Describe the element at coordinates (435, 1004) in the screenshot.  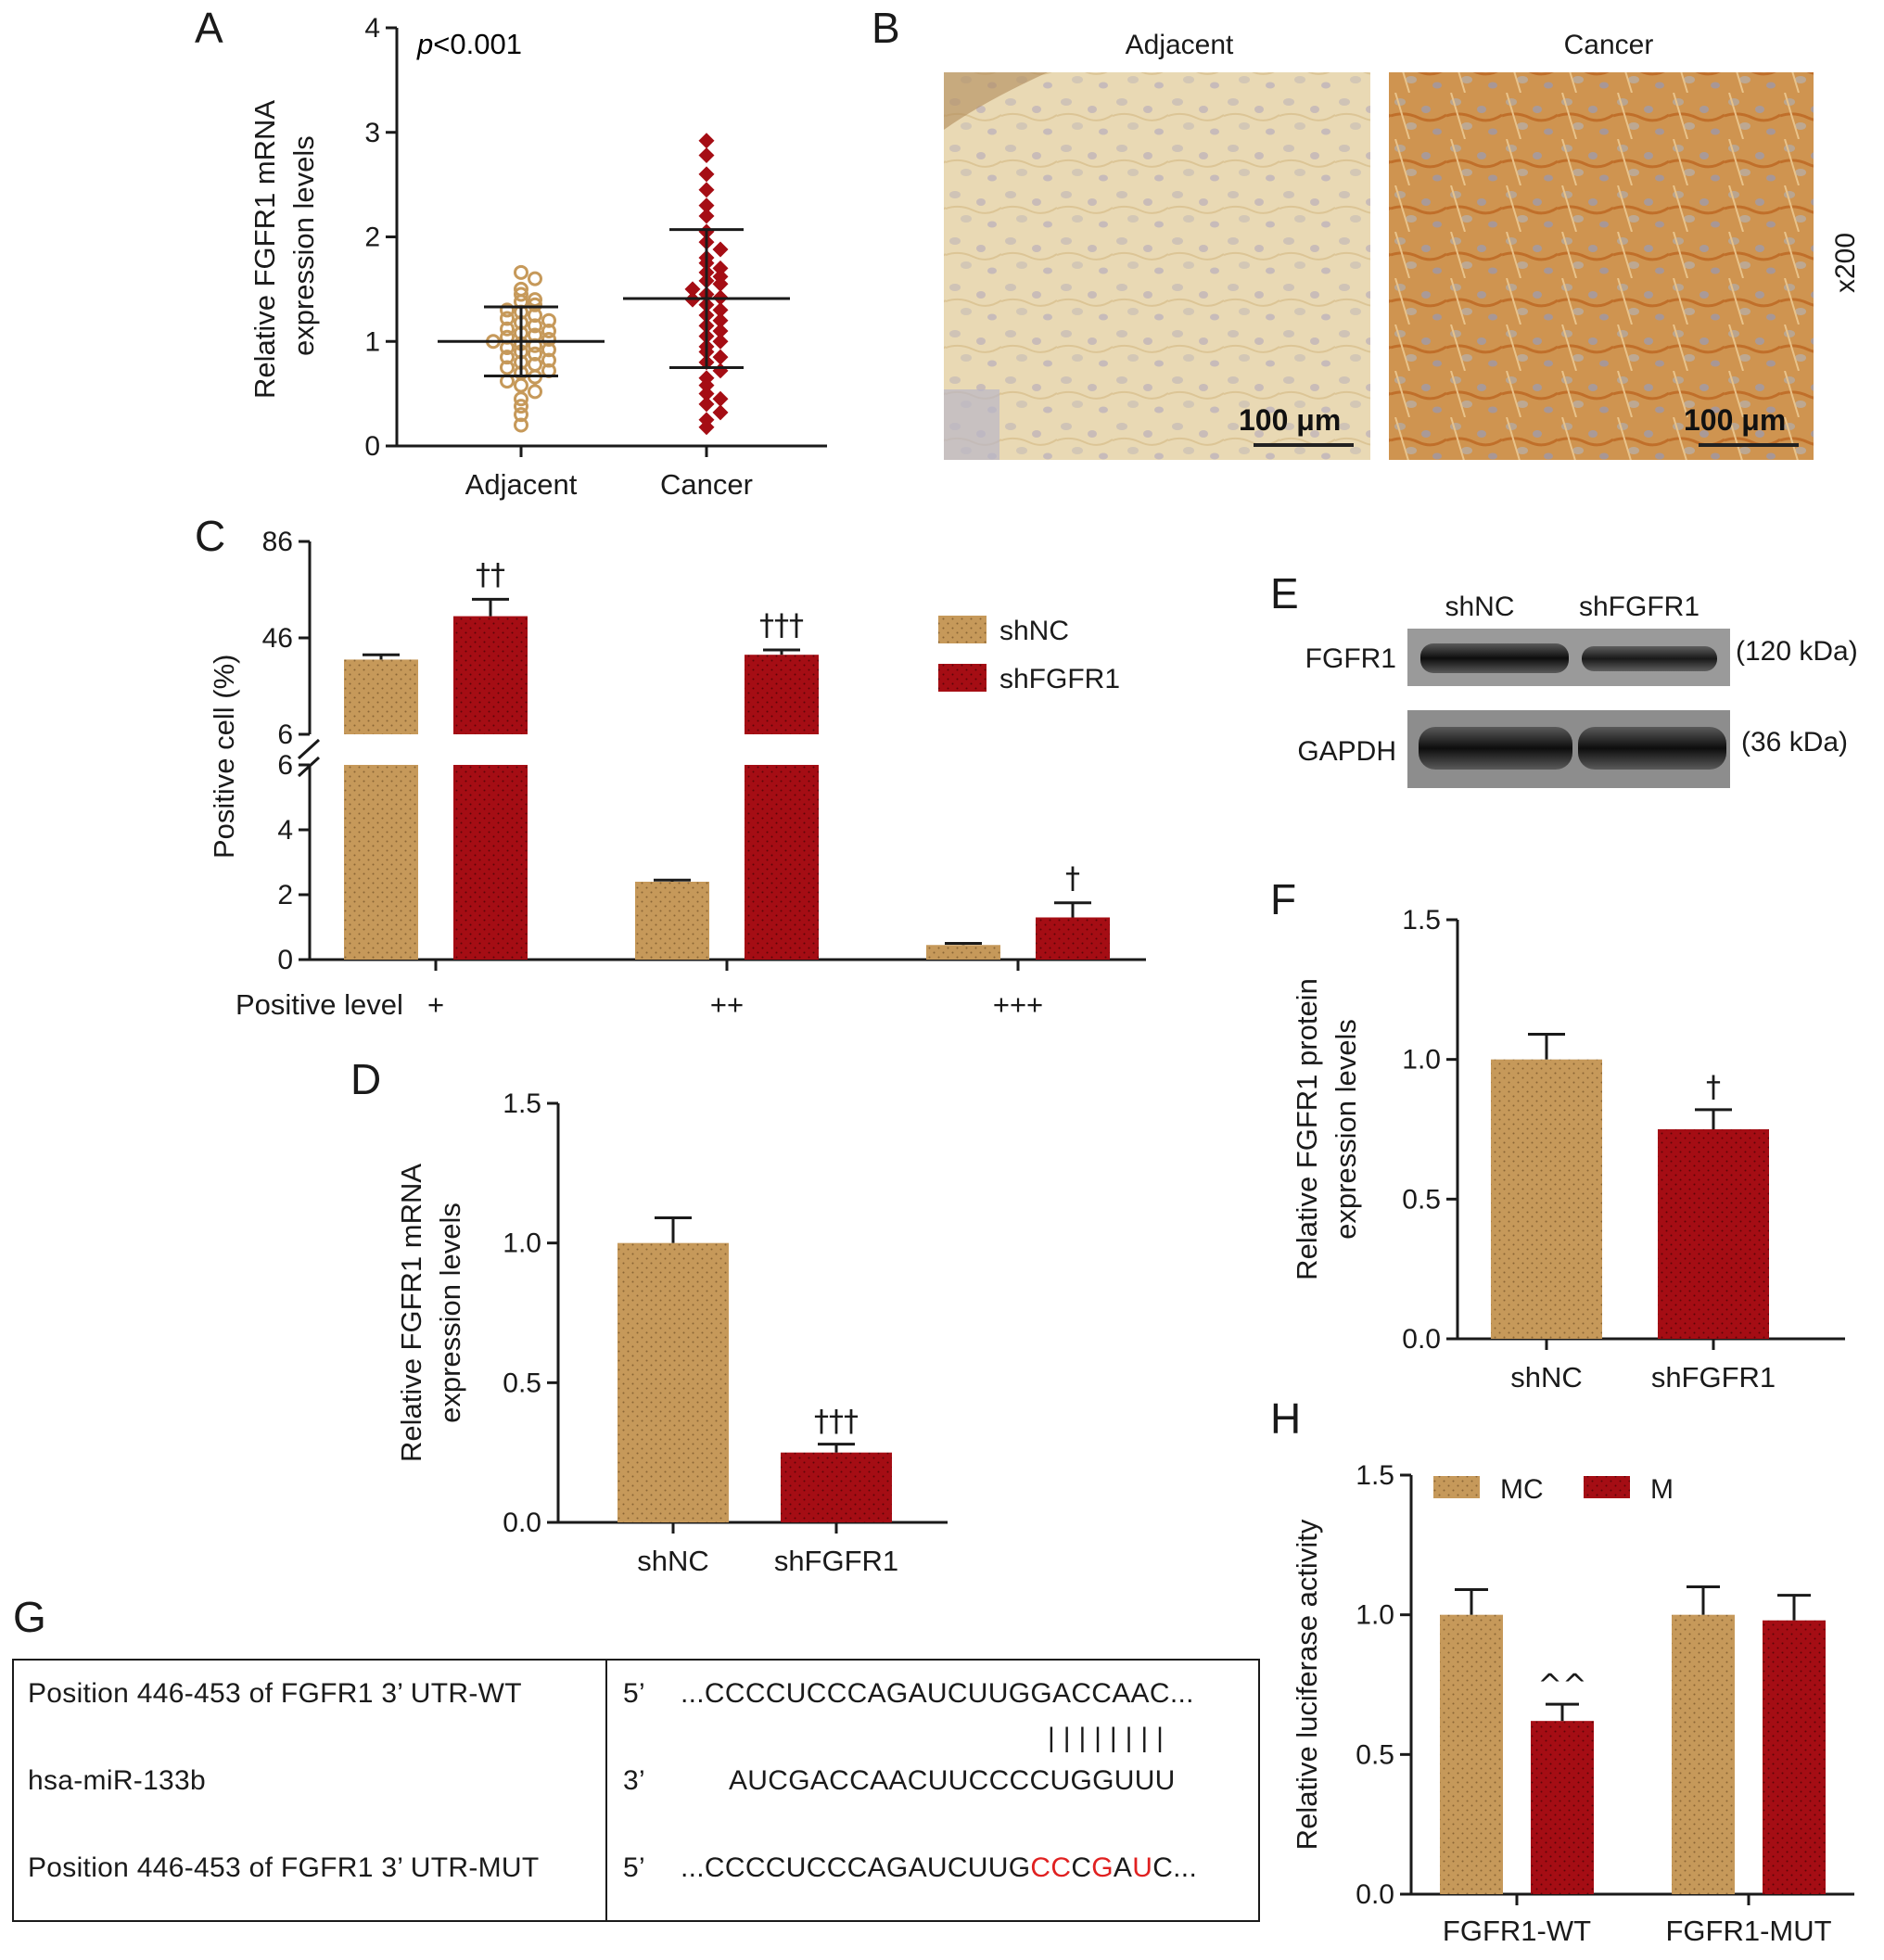
I see `c-xtick-label: +` at that location.